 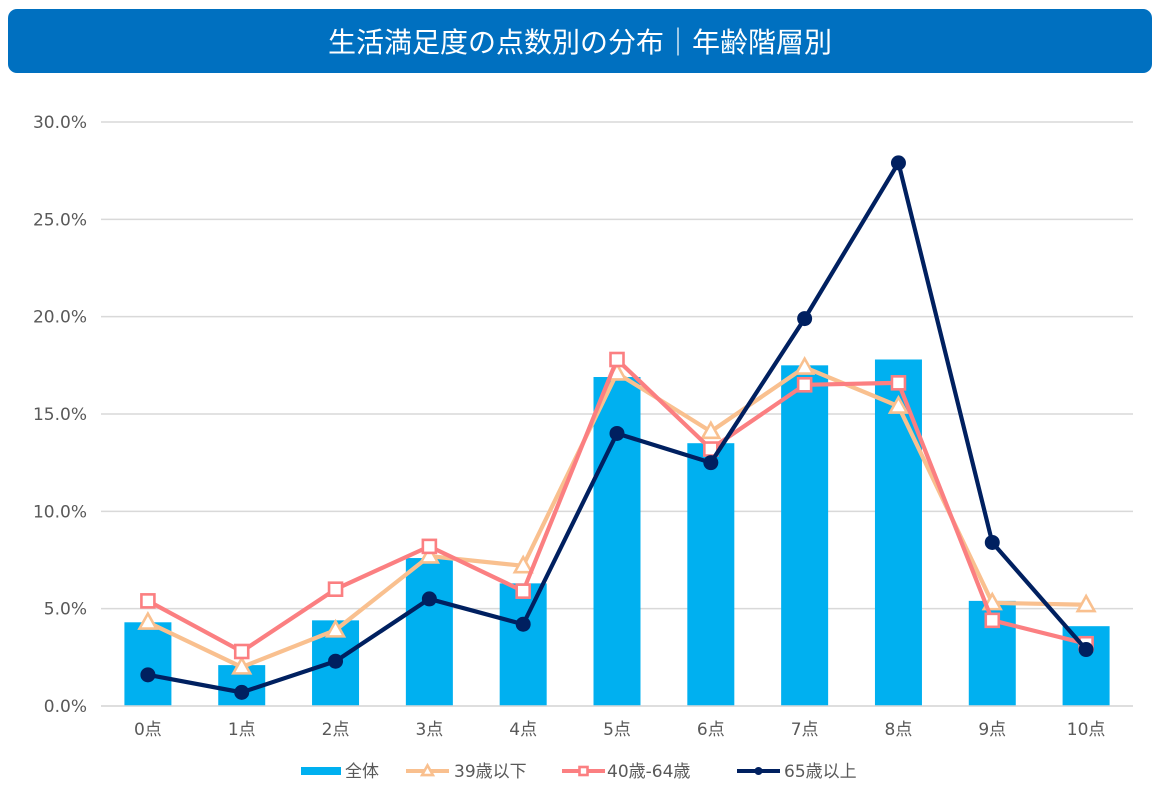 I want to click on x-tick-label: 10点, so click(x=1086, y=730).